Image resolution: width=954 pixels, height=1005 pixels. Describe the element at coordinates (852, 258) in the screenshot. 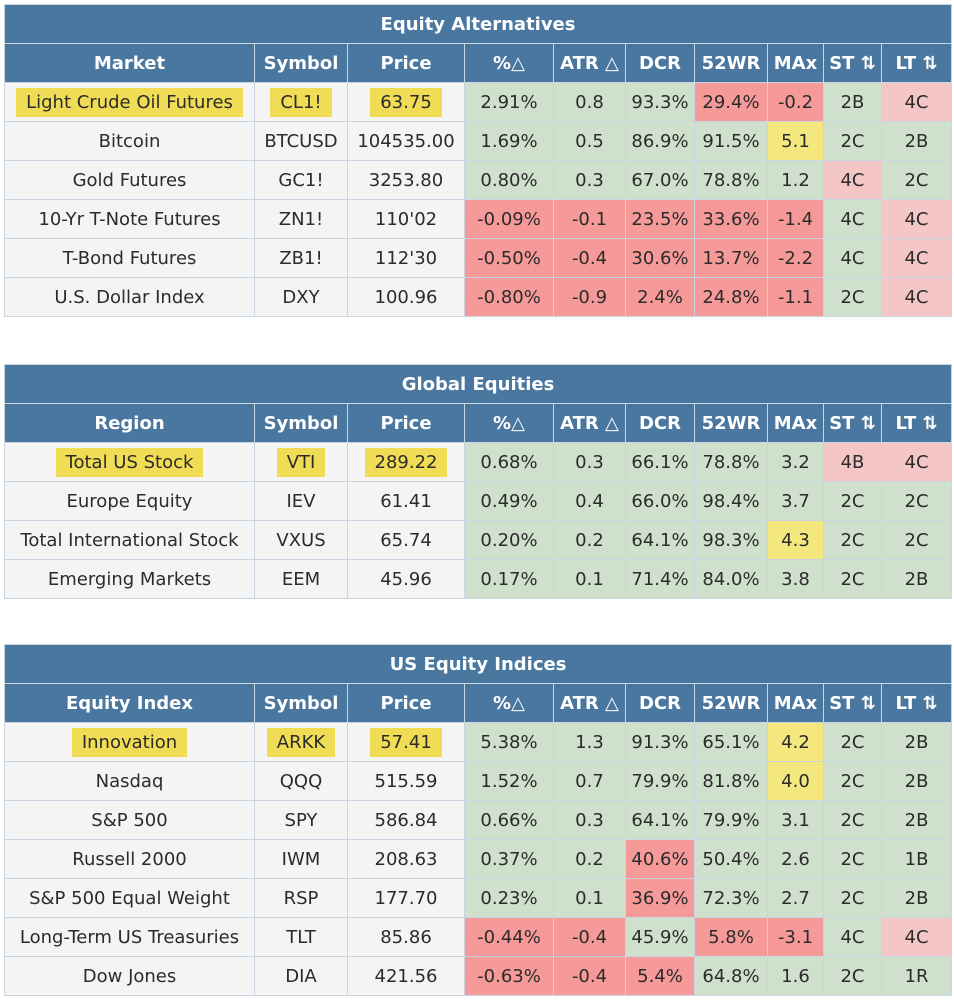

I see `cell-st: 4C` at that location.